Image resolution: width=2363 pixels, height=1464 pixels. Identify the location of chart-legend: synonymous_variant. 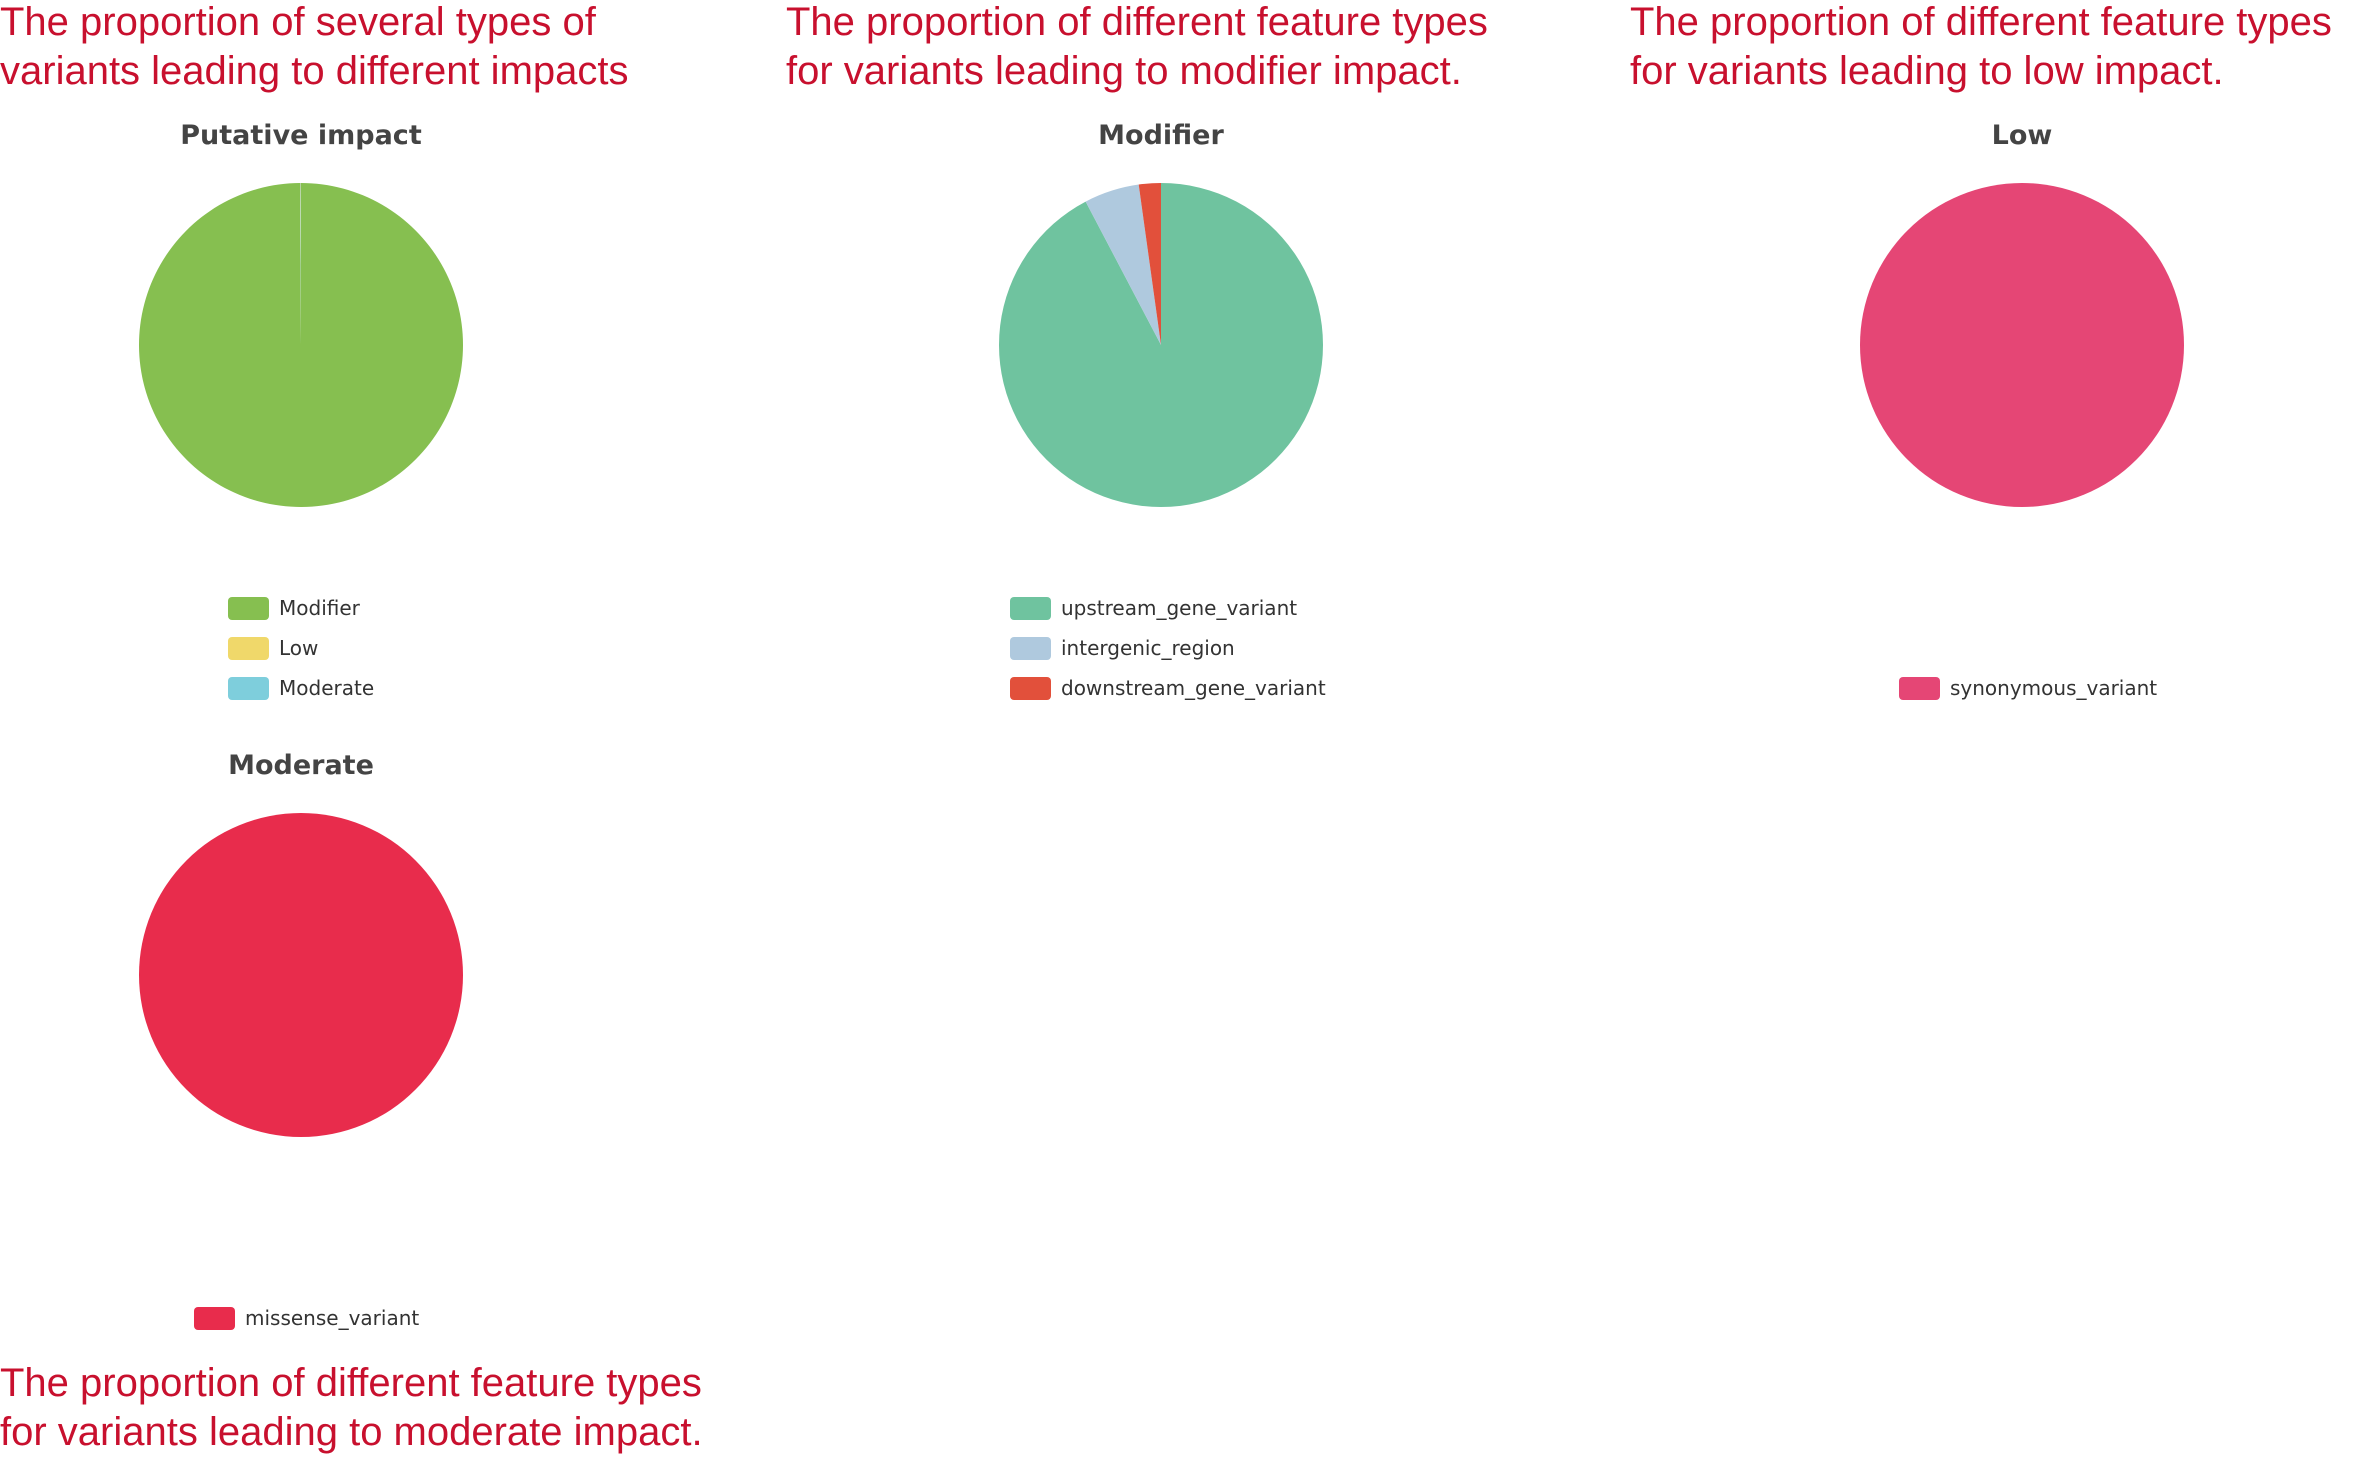
(2028, 688).